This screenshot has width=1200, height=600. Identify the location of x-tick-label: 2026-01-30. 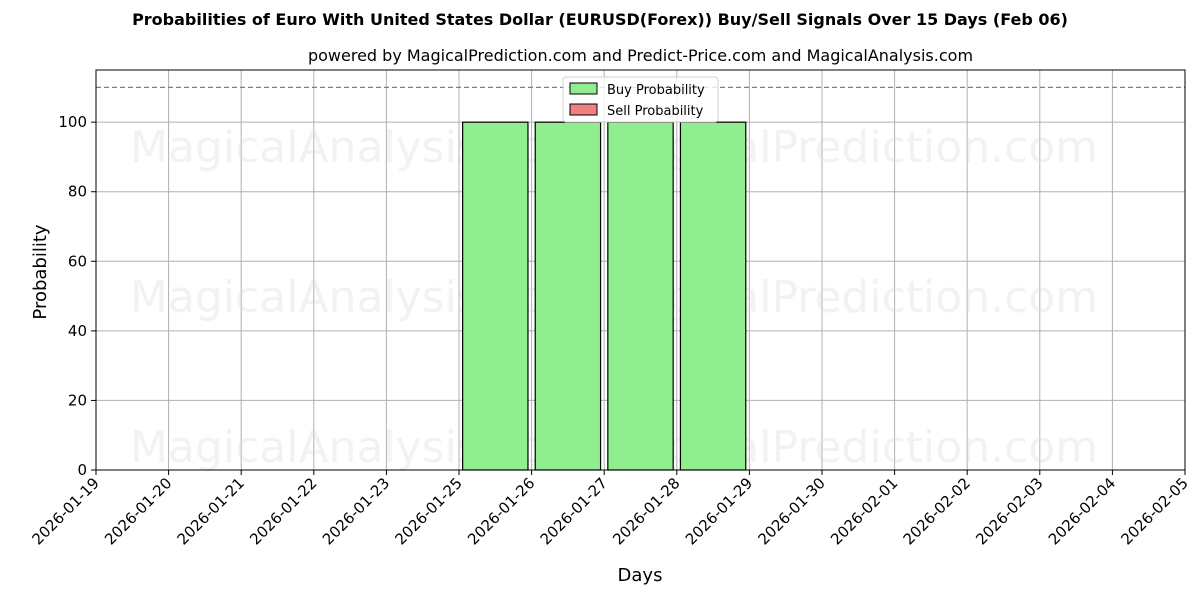
(791, 511).